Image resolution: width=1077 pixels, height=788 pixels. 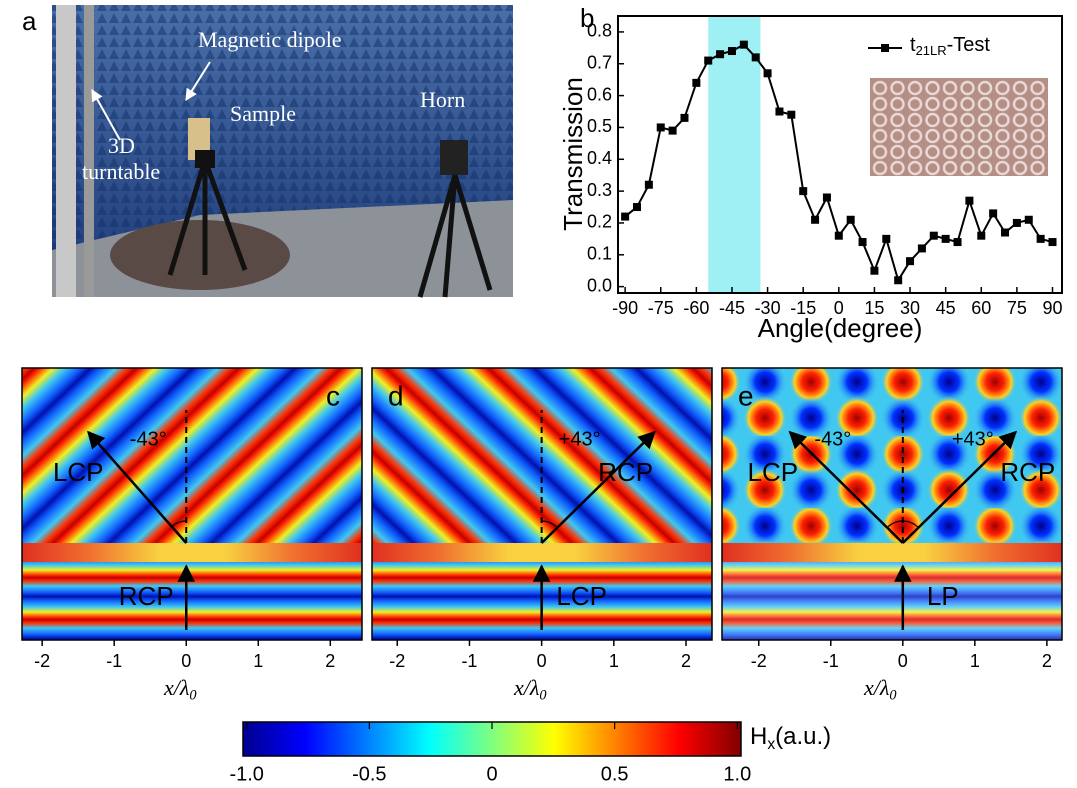 What do you see at coordinates (549, 524) in the screenshot?
I see `angle-arc` at bounding box center [549, 524].